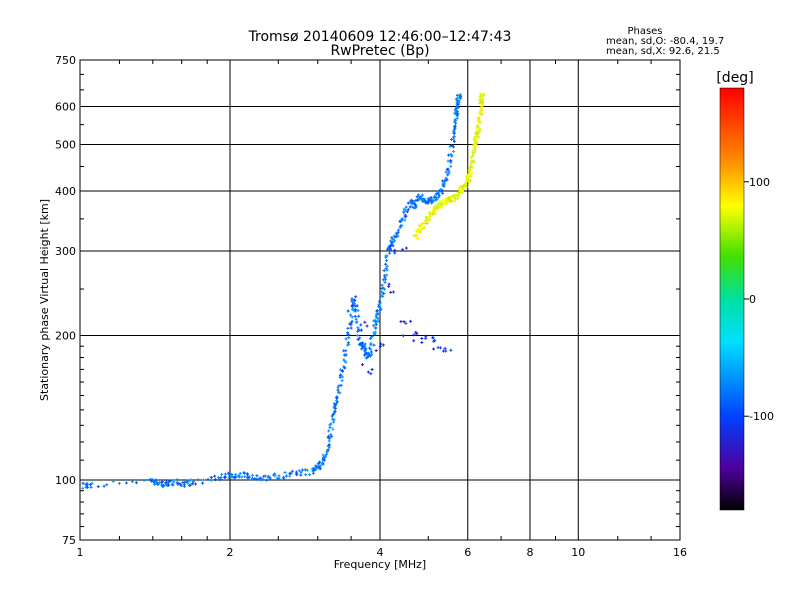 Image resolution: width=800 pixels, height=600 pixels. What do you see at coordinates (230, 552) in the screenshot?
I see `x-tick-label: 2` at bounding box center [230, 552].